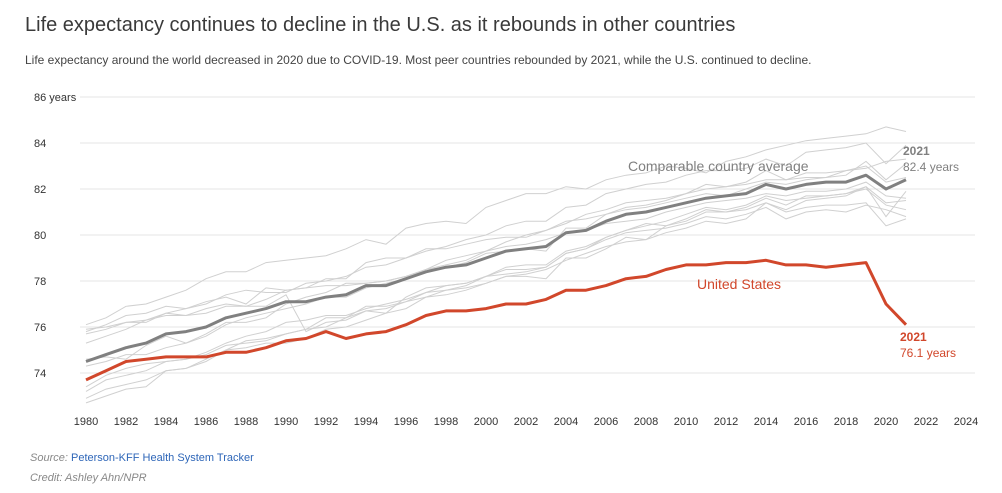 The height and width of the screenshot is (493, 1002). What do you see at coordinates (40, 328) in the screenshot?
I see `y-tick-label: 76` at bounding box center [40, 328].